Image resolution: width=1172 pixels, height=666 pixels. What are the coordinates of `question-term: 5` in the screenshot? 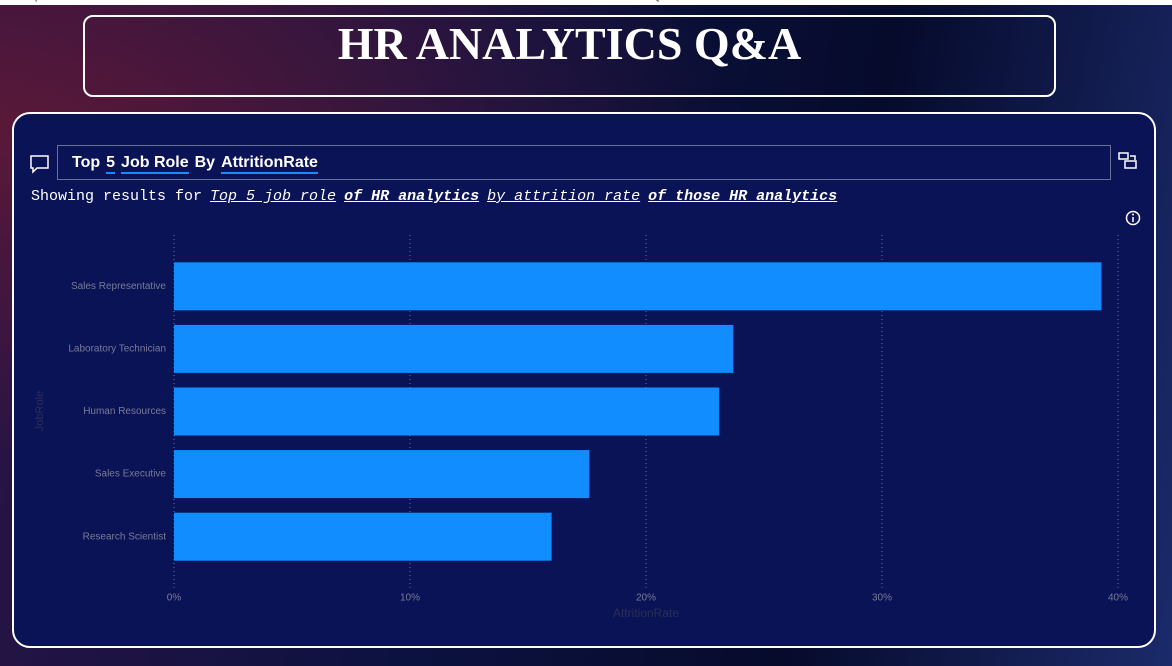 It's located at (111, 164).